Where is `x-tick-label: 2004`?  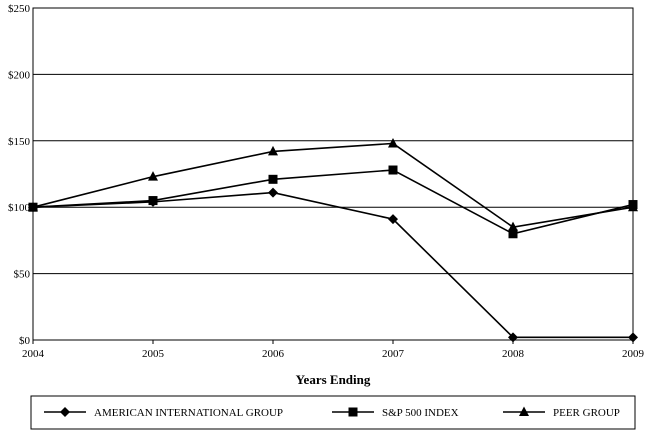 x-tick-label: 2004 is located at coordinates (33, 354).